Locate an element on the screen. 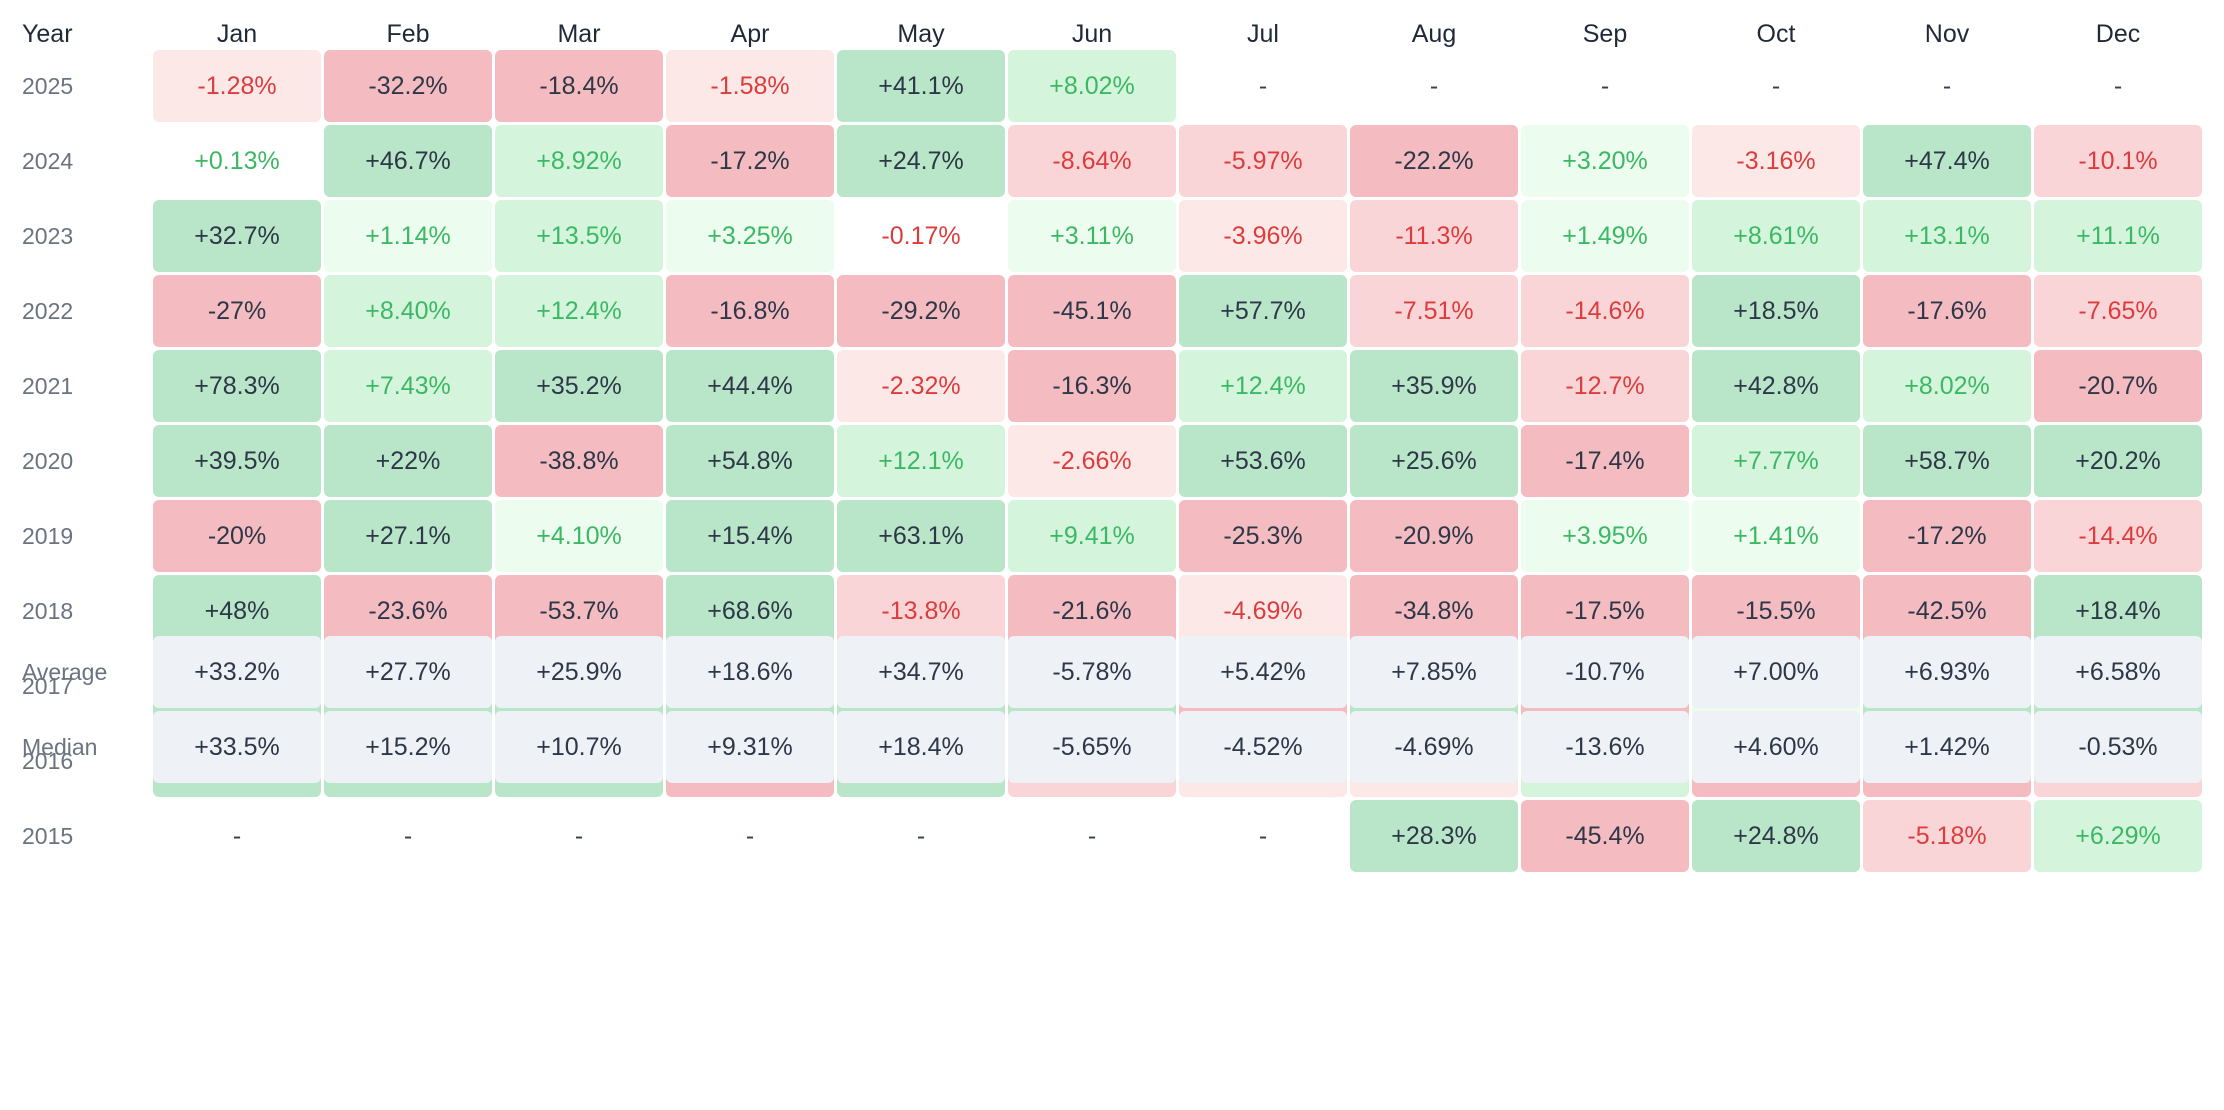  return-cell-2021-jul: +12.4% is located at coordinates (1263, 386).